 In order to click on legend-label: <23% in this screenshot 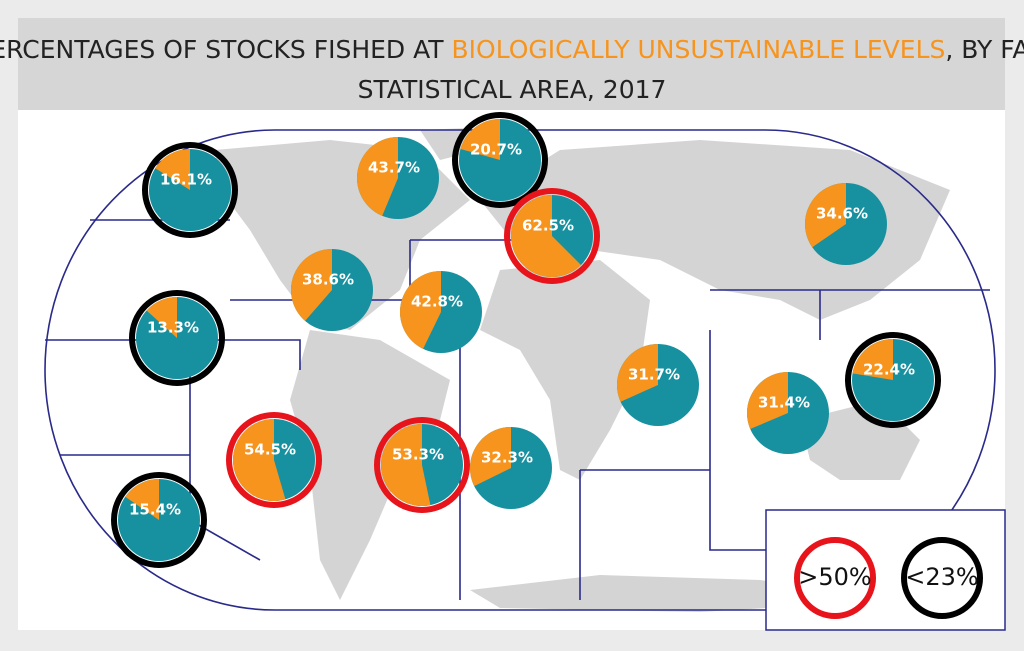, I will do `click(941, 577)`.